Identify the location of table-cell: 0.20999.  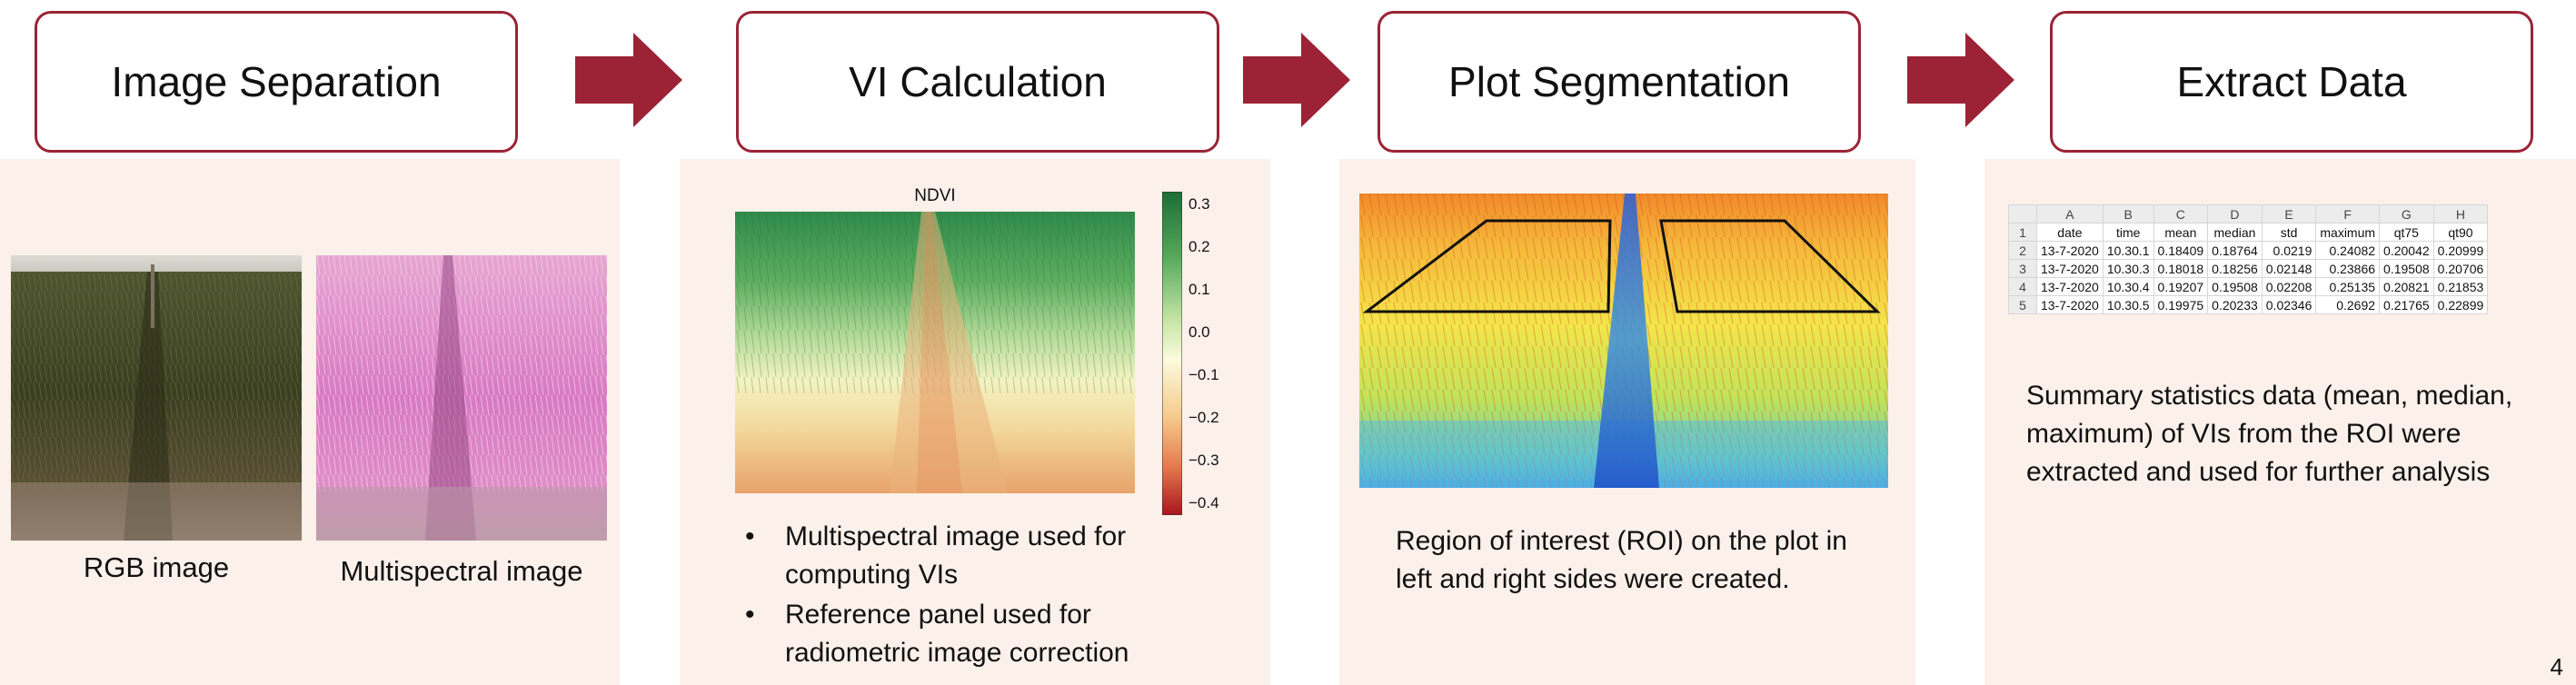
(2460, 250).